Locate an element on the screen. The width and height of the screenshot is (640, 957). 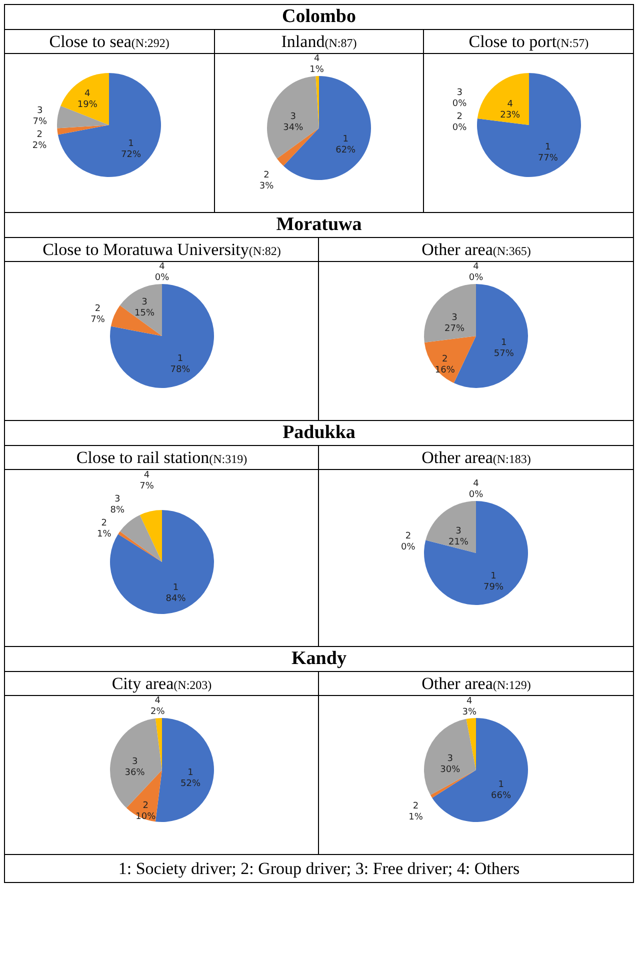
chart-title: Other area(N:183) is located at coordinates (476, 457).